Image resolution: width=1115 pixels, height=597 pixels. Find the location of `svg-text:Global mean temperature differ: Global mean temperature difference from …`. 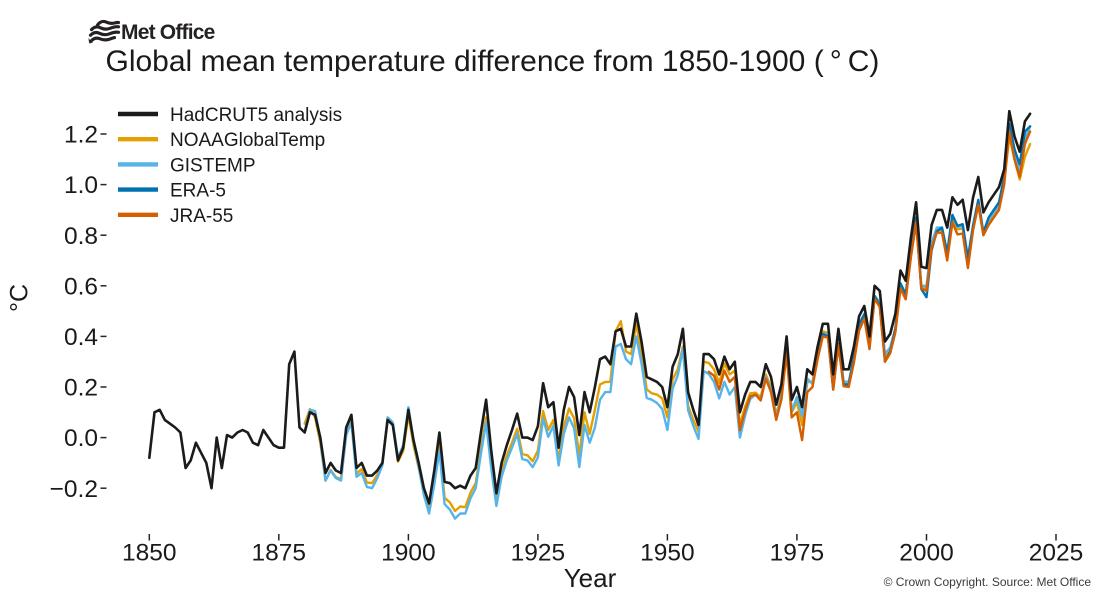

svg-text:Global mean temperature differ: Global mean temperature difference from … is located at coordinates (493, 61).